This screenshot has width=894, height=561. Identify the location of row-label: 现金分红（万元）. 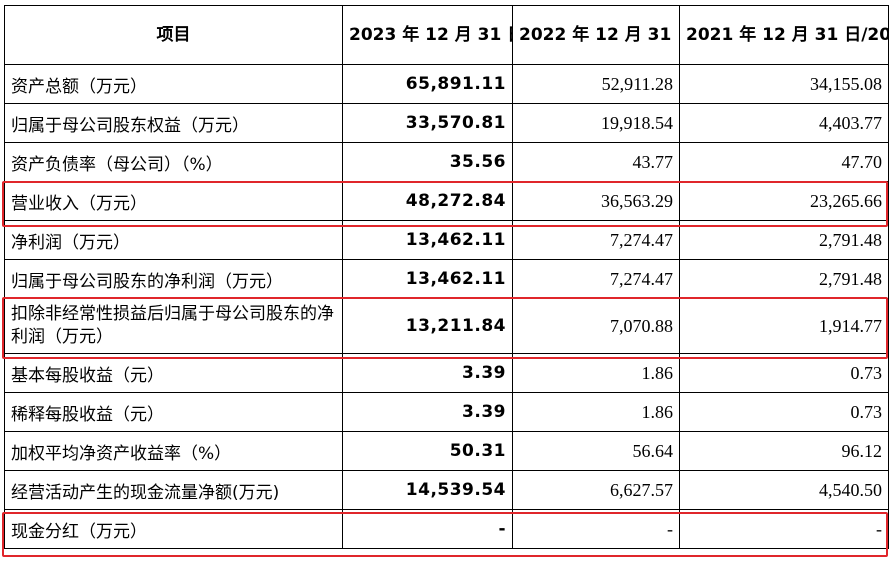
(173, 529).